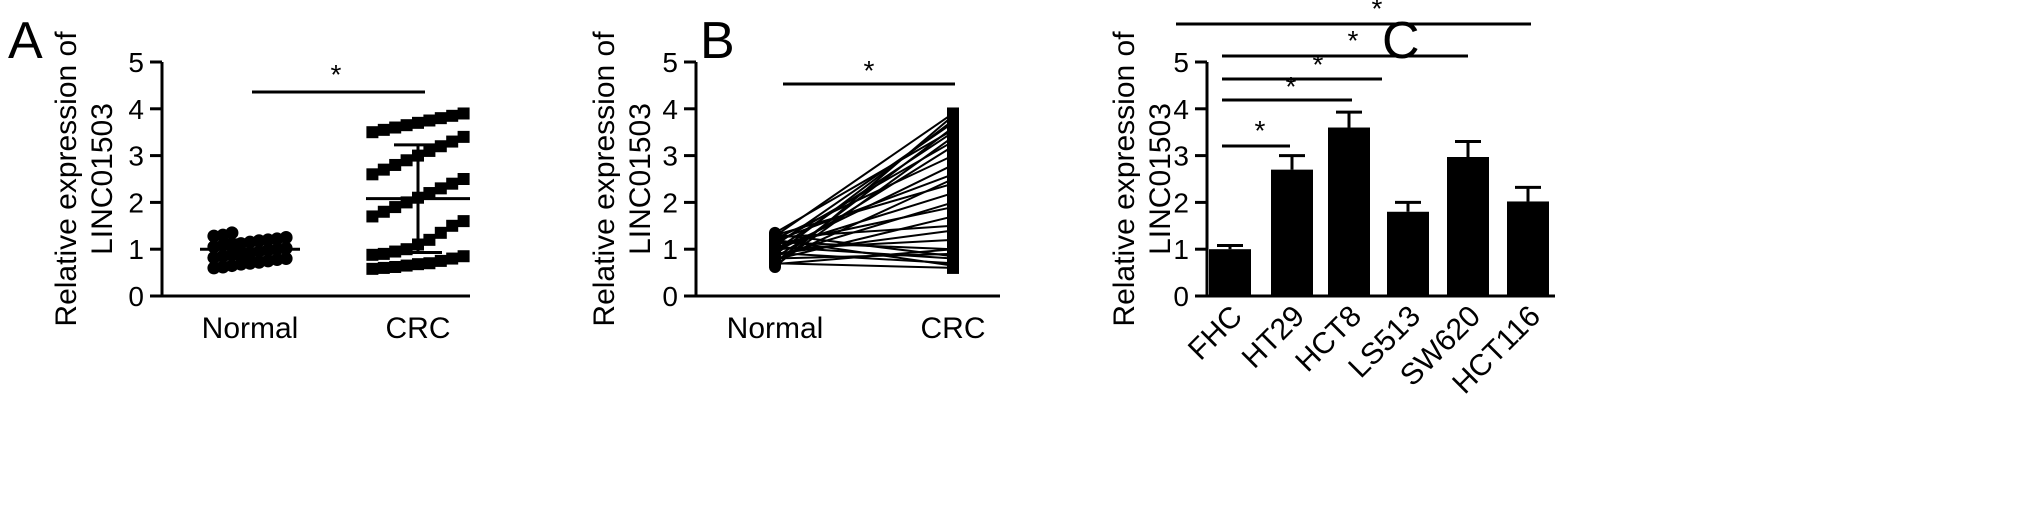 Image resolution: width=2031 pixels, height=528 pixels. What do you see at coordinates (717, 41) in the screenshot?
I see `panel-label-b: B` at bounding box center [717, 41].